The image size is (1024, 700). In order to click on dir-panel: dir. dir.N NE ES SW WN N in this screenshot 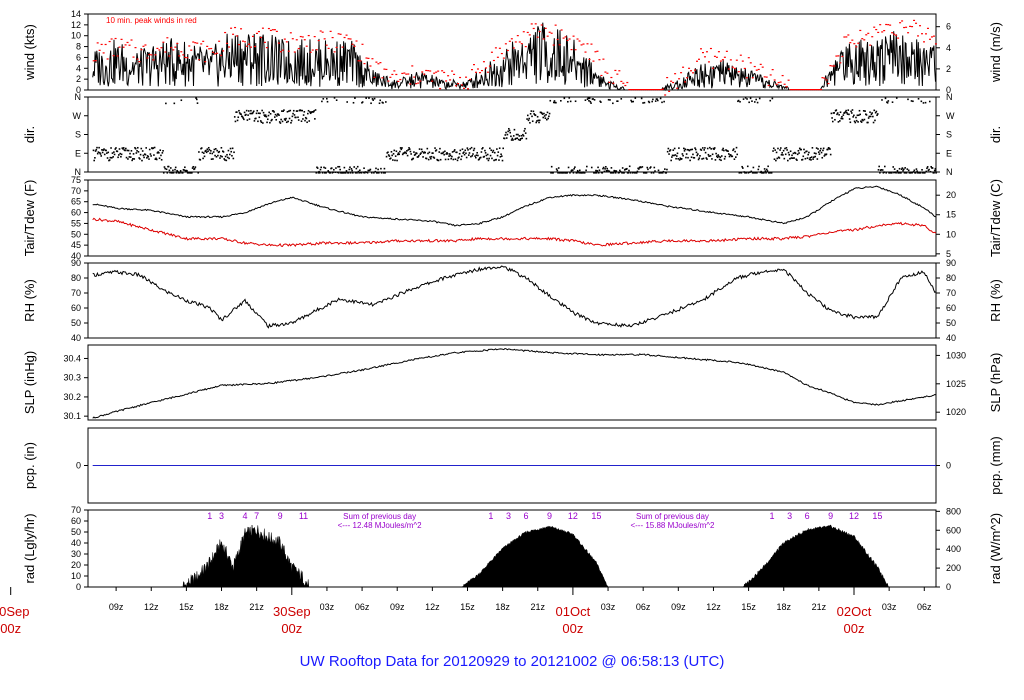, I will do `click(512, 134)`.